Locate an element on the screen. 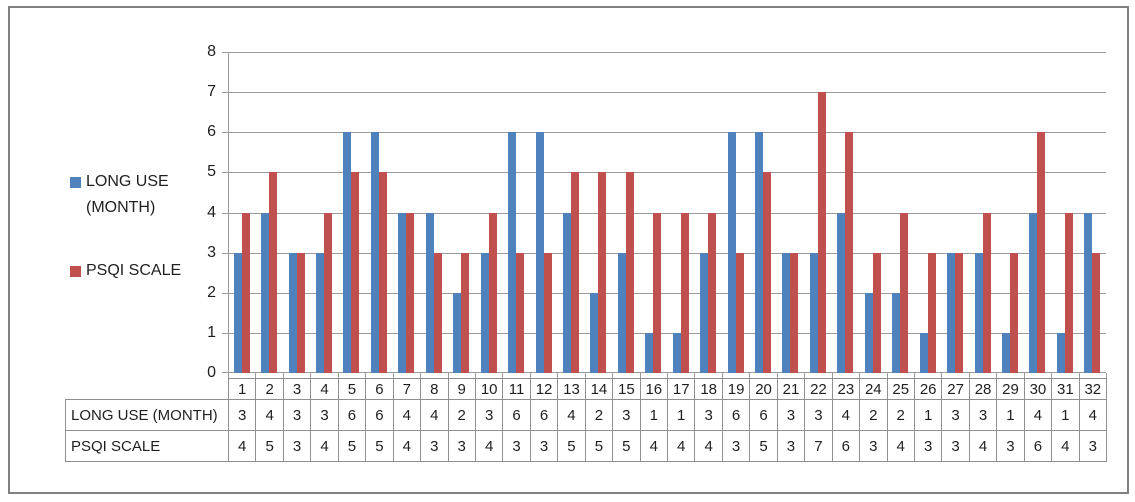 Image resolution: width=1135 pixels, height=502 pixels. value-cell-long-use-month-32: 4 is located at coordinates (1093, 415).